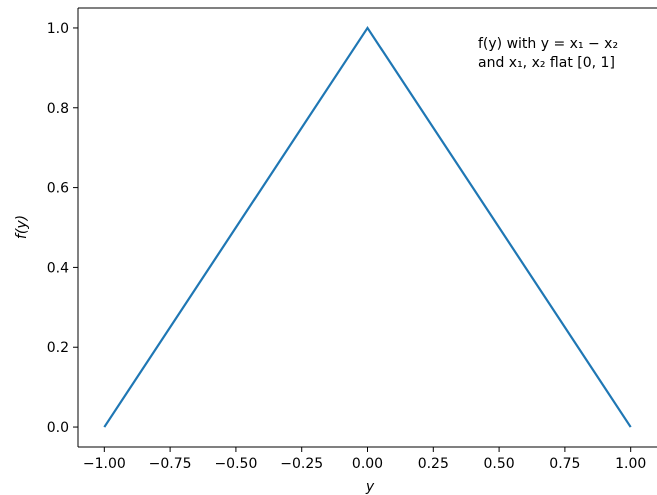  I want to click on x-tick-label: 0.75, so click(564, 464).